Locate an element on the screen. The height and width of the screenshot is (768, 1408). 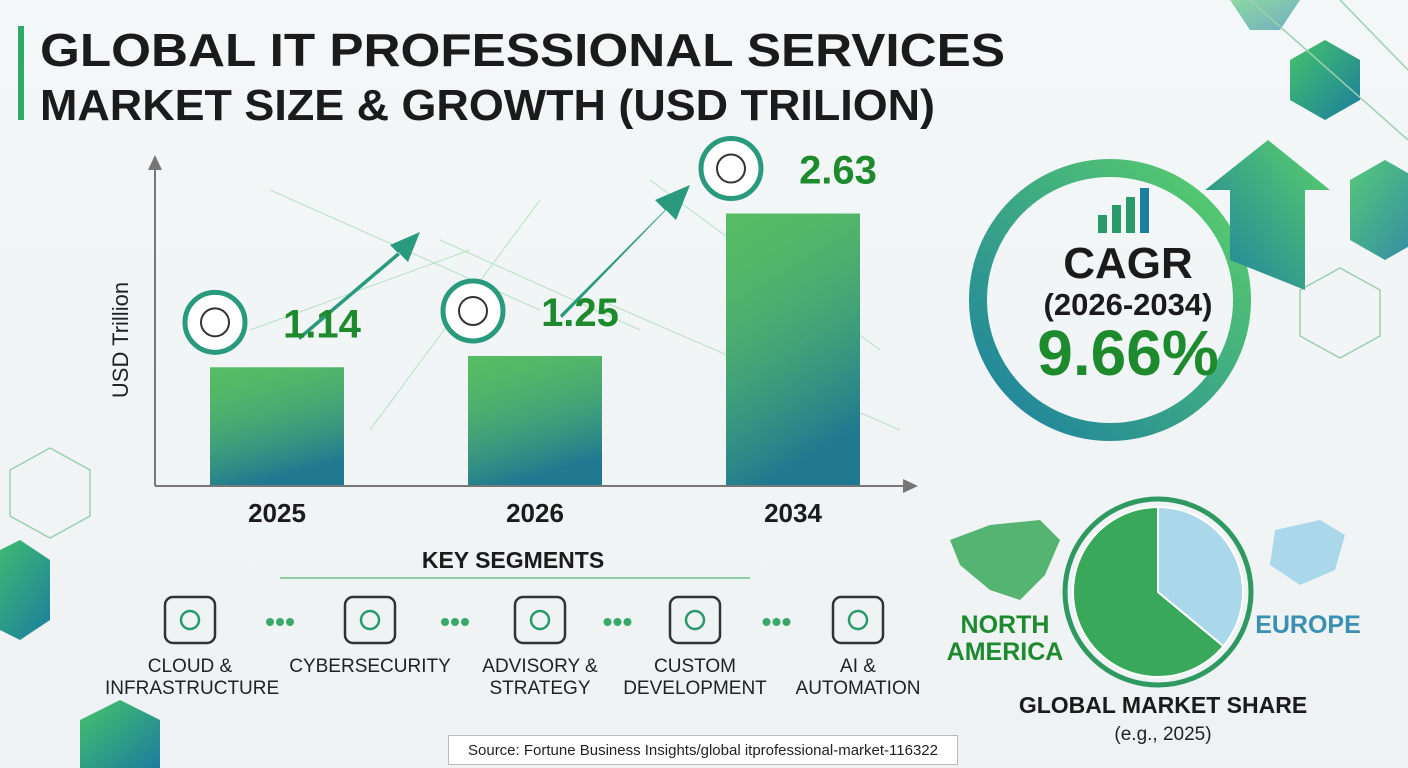
x-tick-label: 2026 is located at coordinates (535, 513).